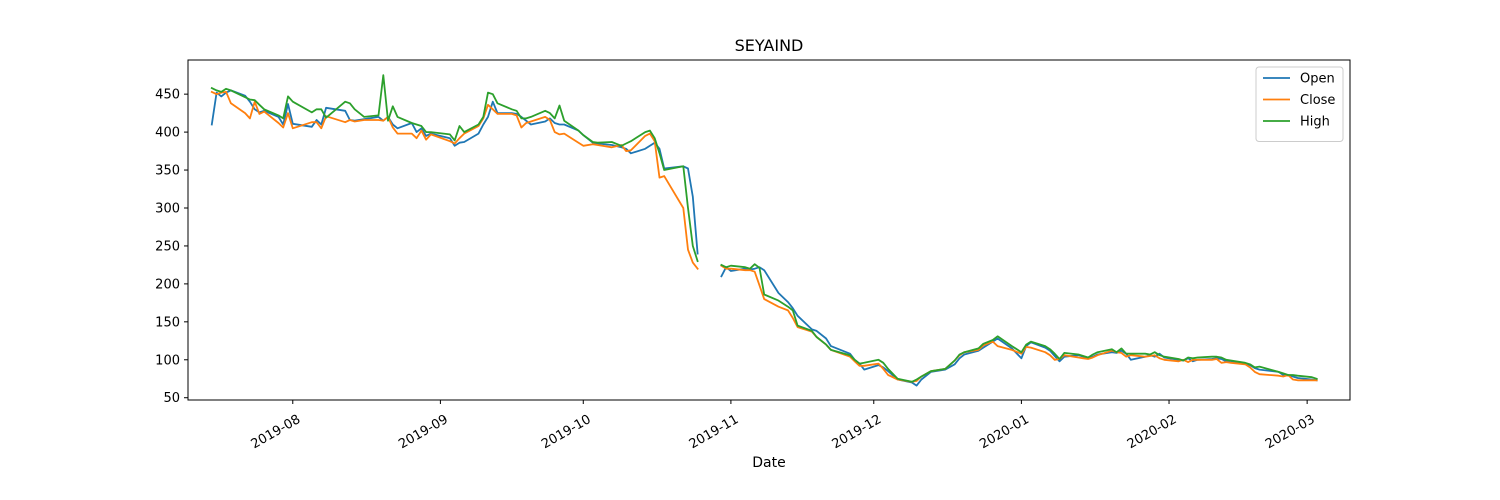  I want to click on y-tick-label: 100, so click(167, 360).